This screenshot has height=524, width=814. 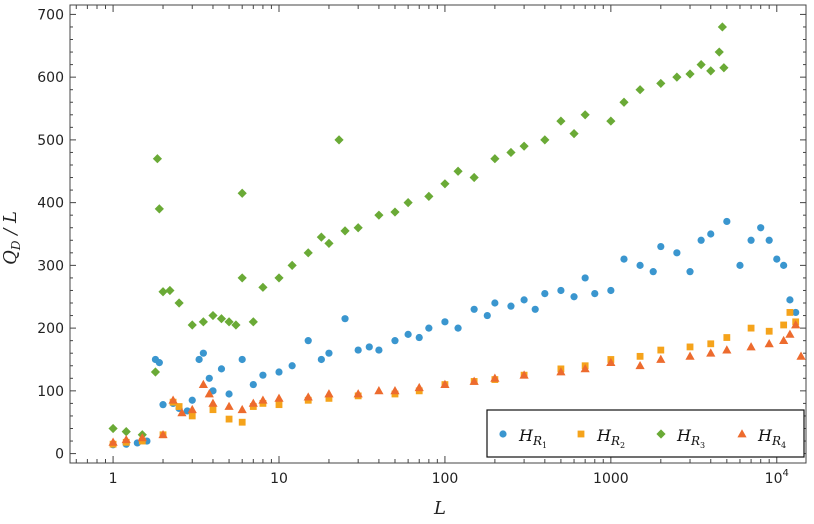 What do you see at coordinates (11, 238) in the screenshot?
I see `y-axis-title: QD / L` at bounding box center [11, 238].